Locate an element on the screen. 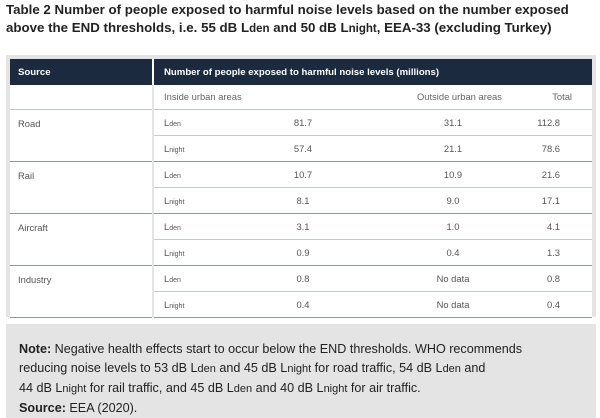 The image size is (600, 418). caption-sub-night: night is located at coordinates (362, 29).